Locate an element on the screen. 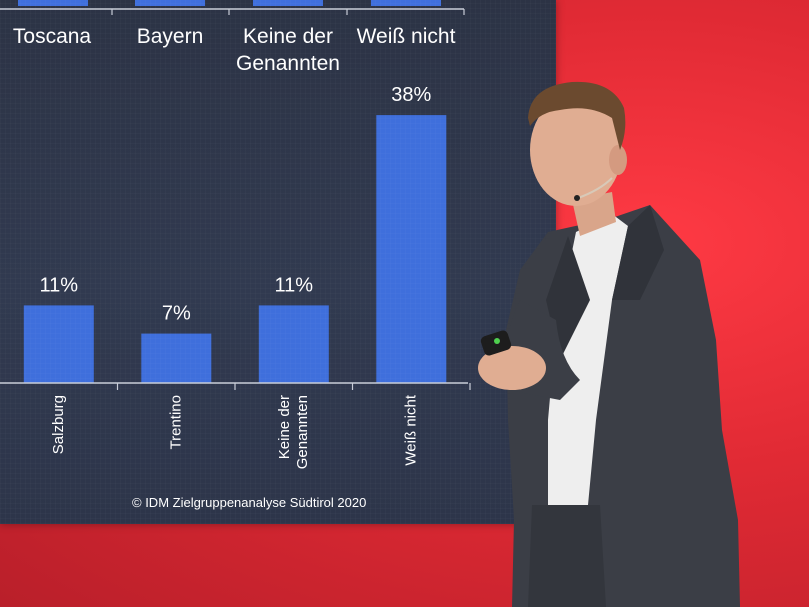  value-label-4: 38% is located at coordinates (411, 95).